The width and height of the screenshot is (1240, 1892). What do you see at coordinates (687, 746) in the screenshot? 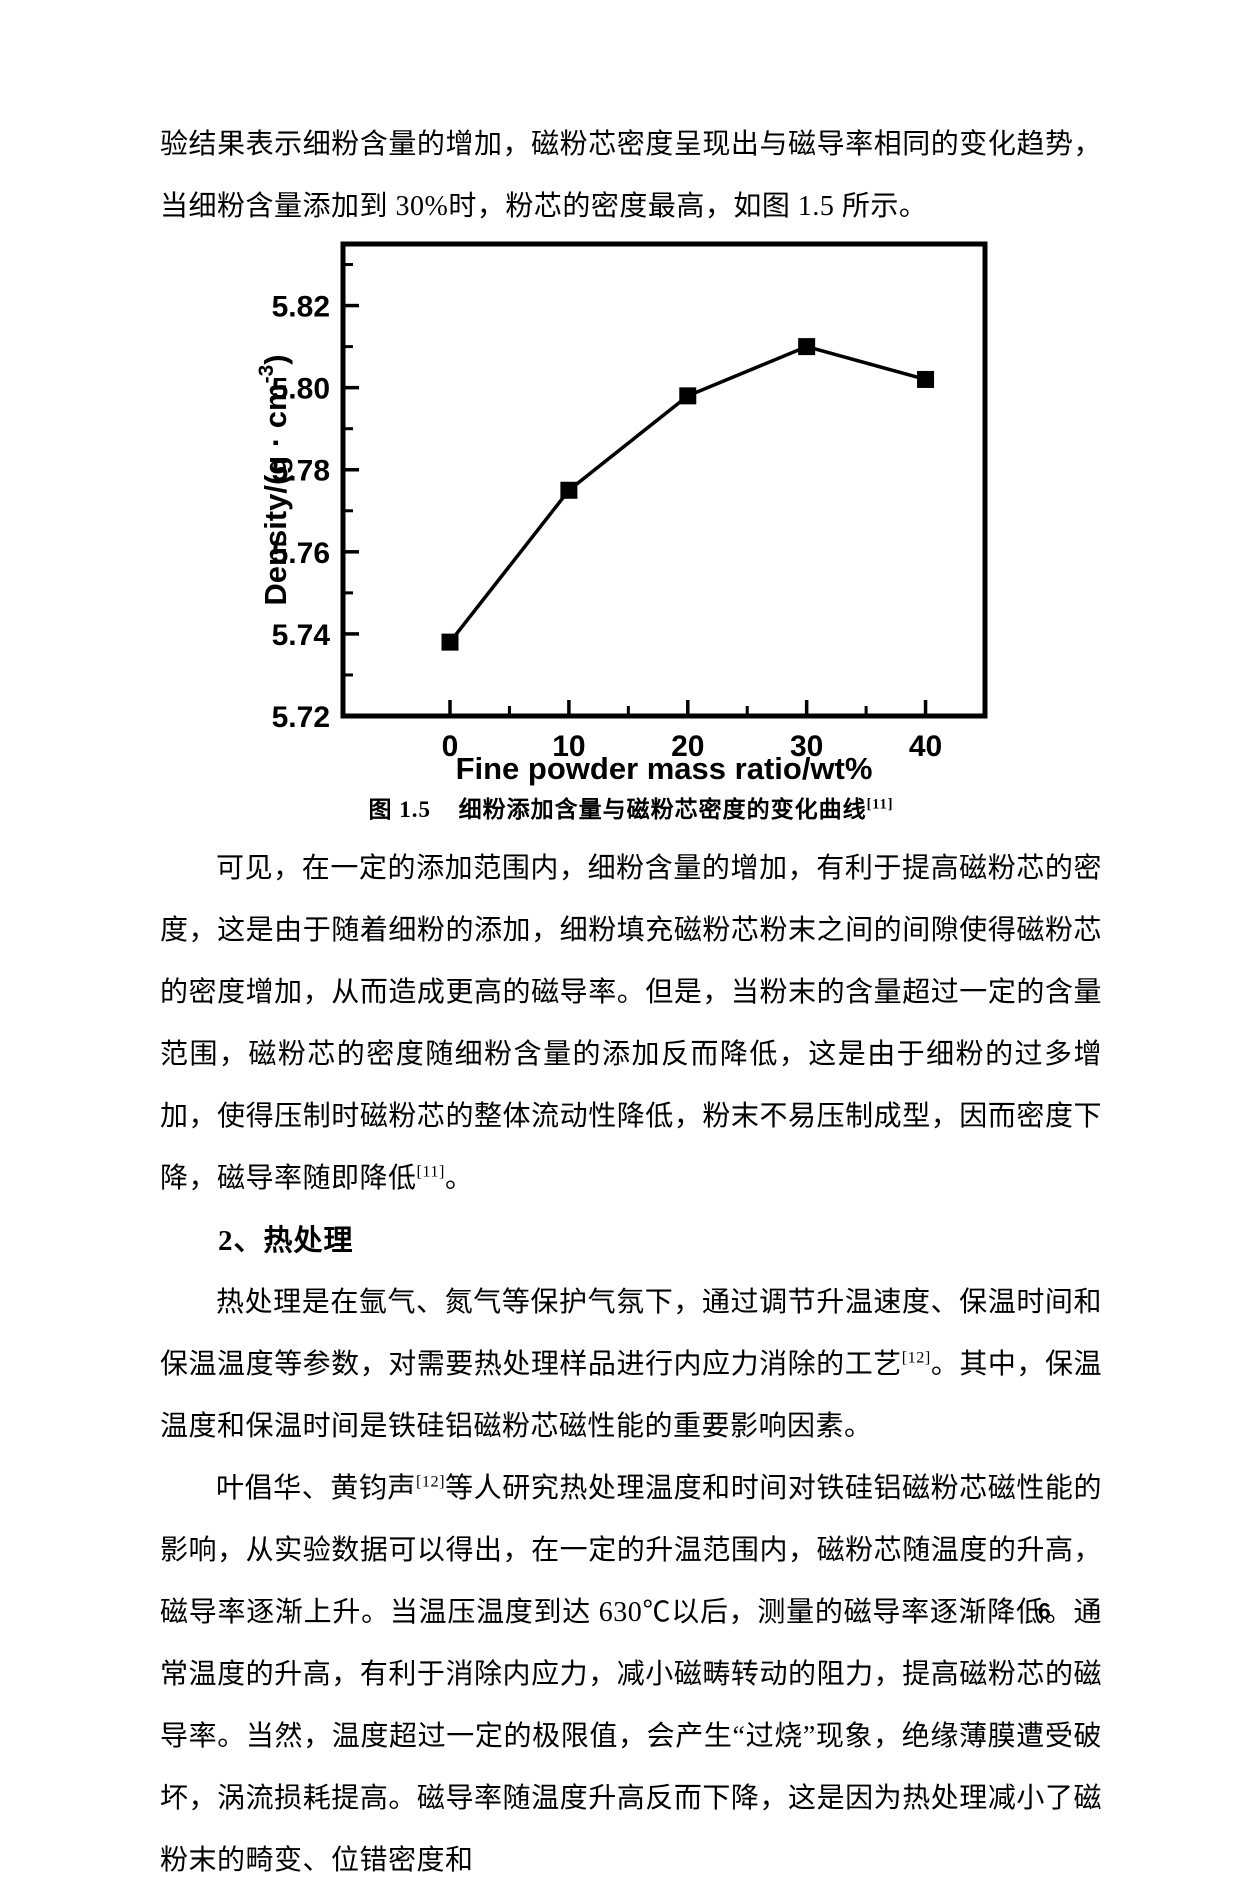
I see `x-tick-label: 20` at bounding box center [687, 746].